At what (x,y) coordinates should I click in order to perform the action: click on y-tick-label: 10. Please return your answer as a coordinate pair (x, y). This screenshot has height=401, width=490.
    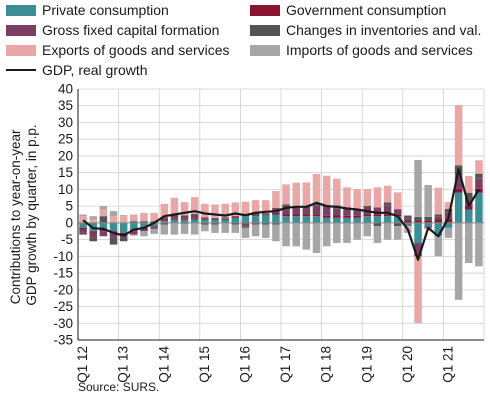
    Looking at the image, I should click on (65, 189).